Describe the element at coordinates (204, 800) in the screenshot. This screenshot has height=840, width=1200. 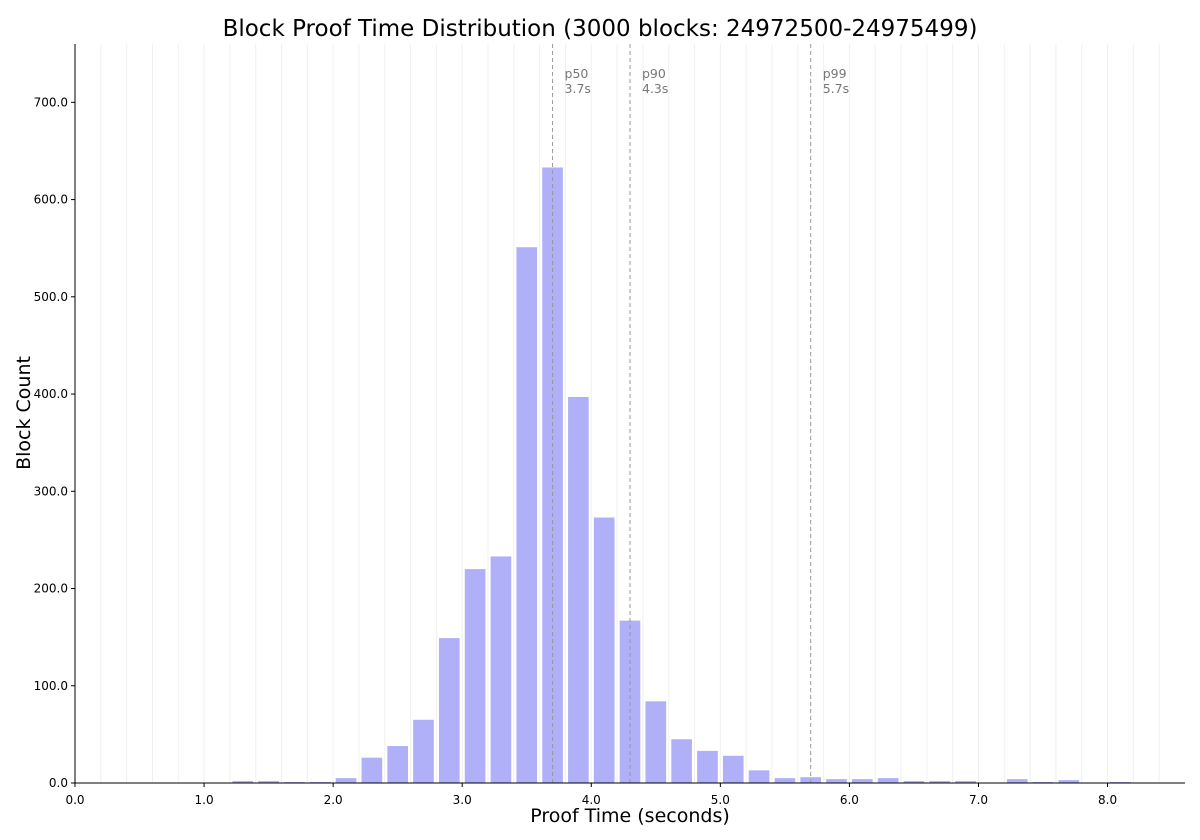
I see `x-tick-label: 1.0` at that location.